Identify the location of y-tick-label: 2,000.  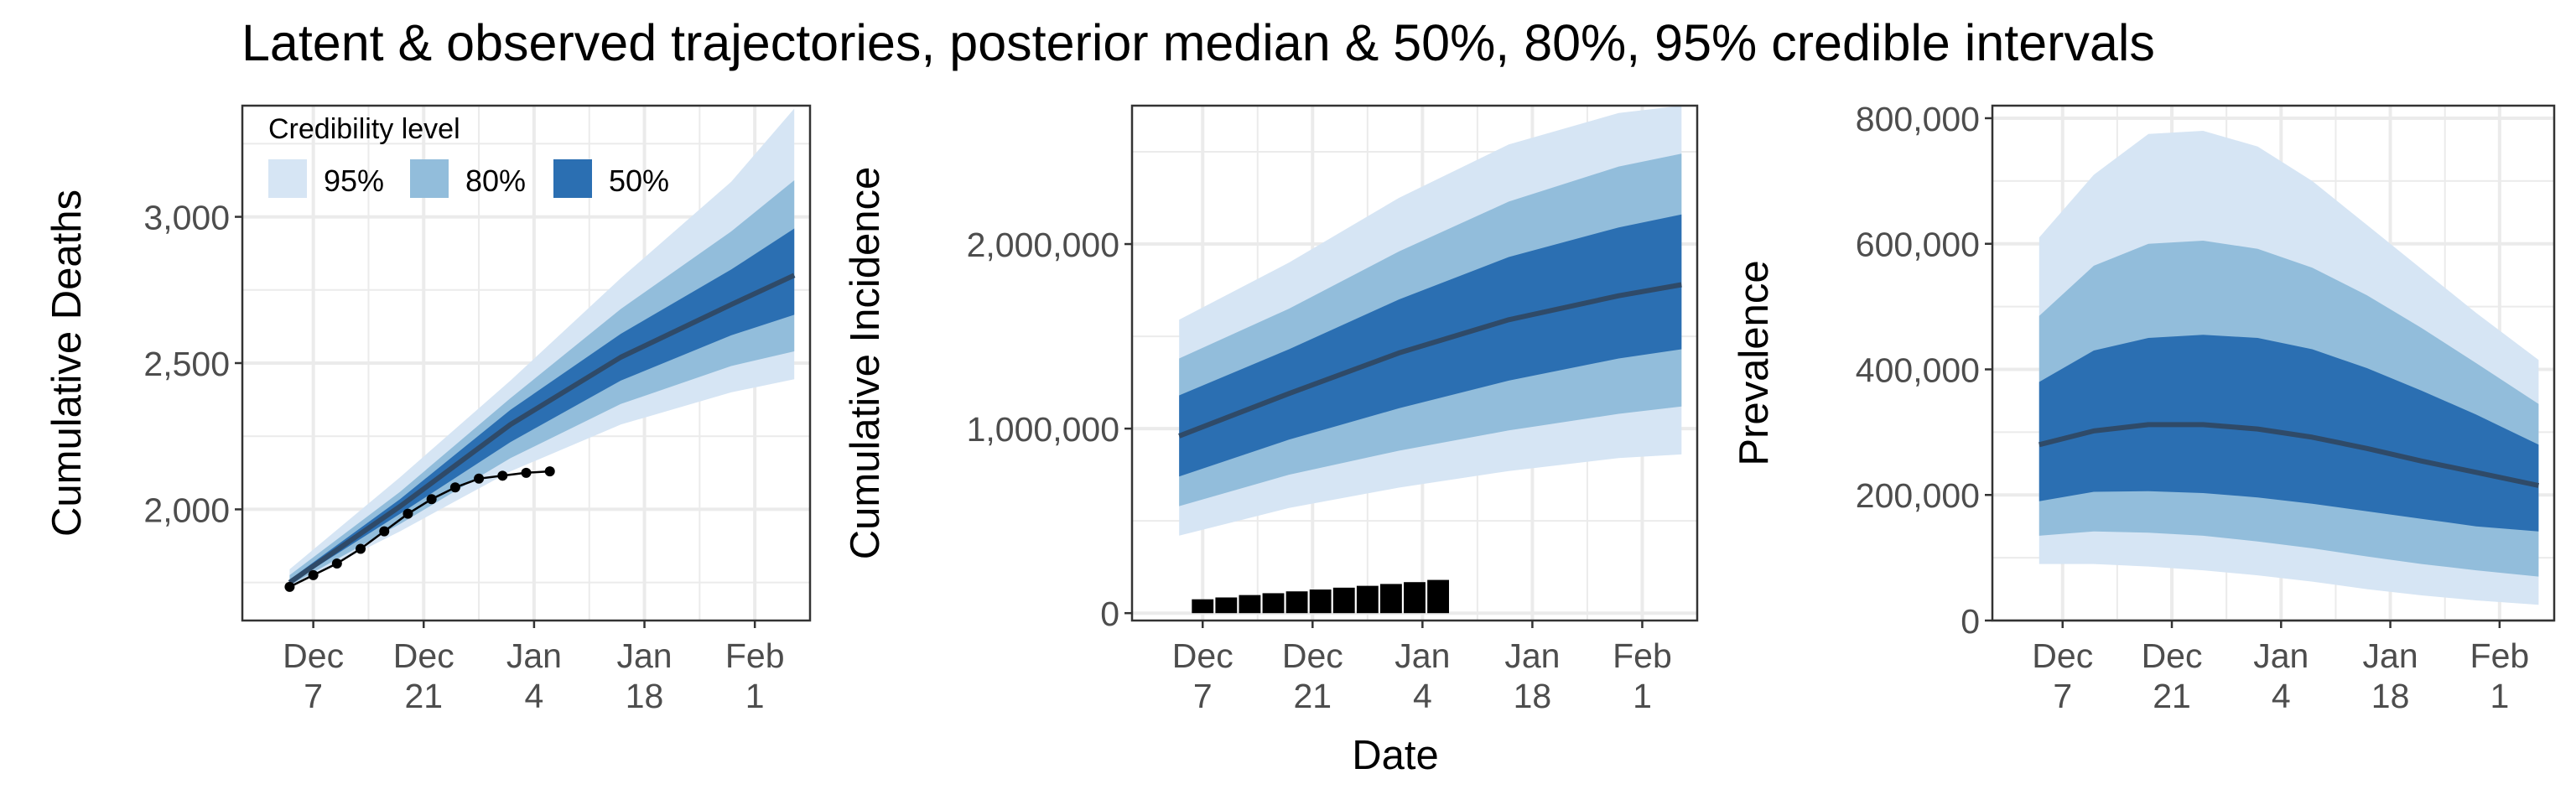
(186, 510).